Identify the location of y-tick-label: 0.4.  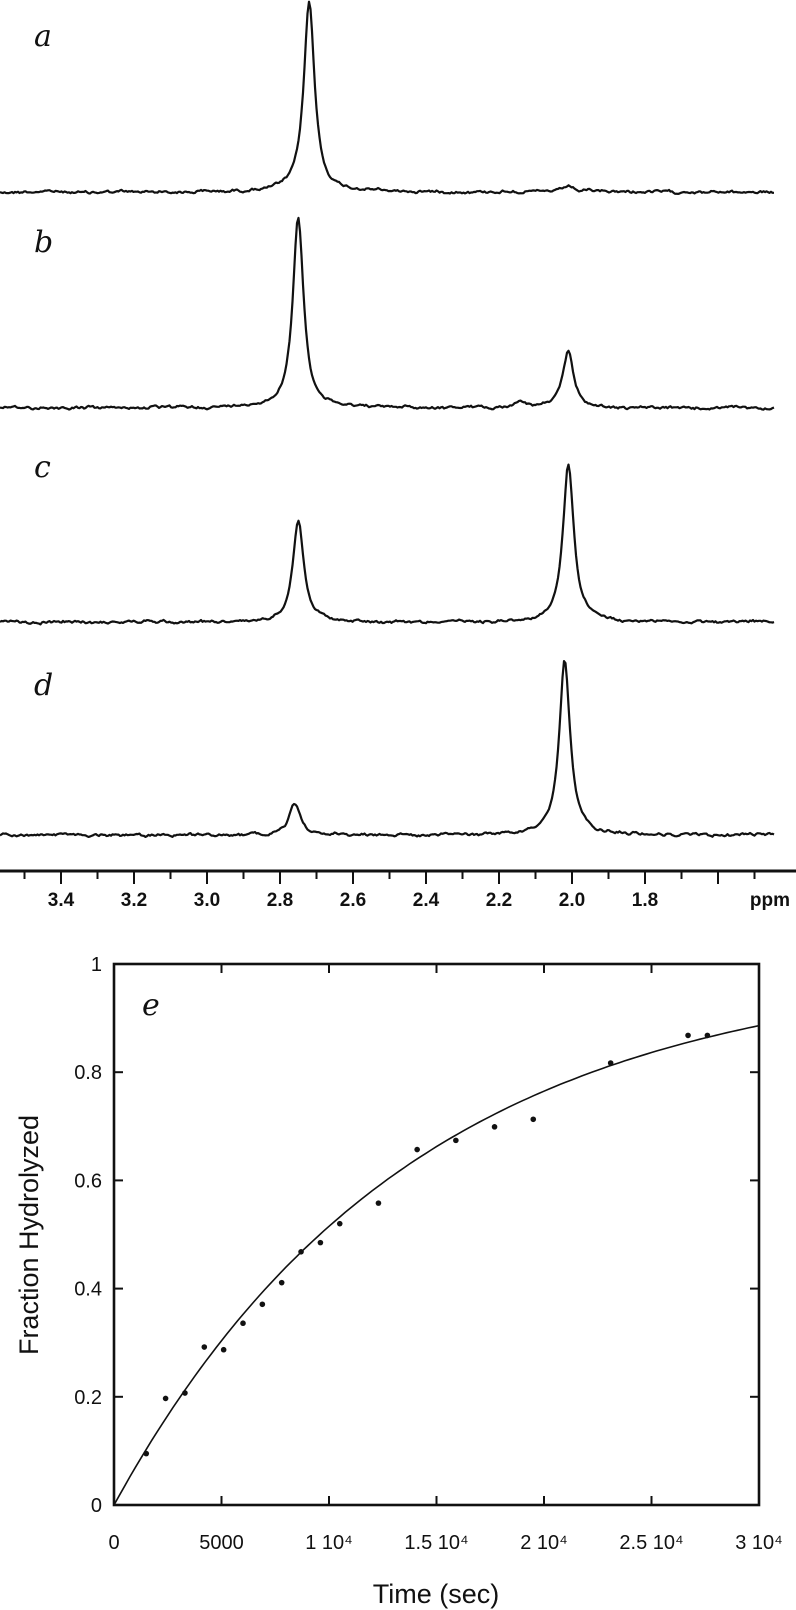
(88, 1290).